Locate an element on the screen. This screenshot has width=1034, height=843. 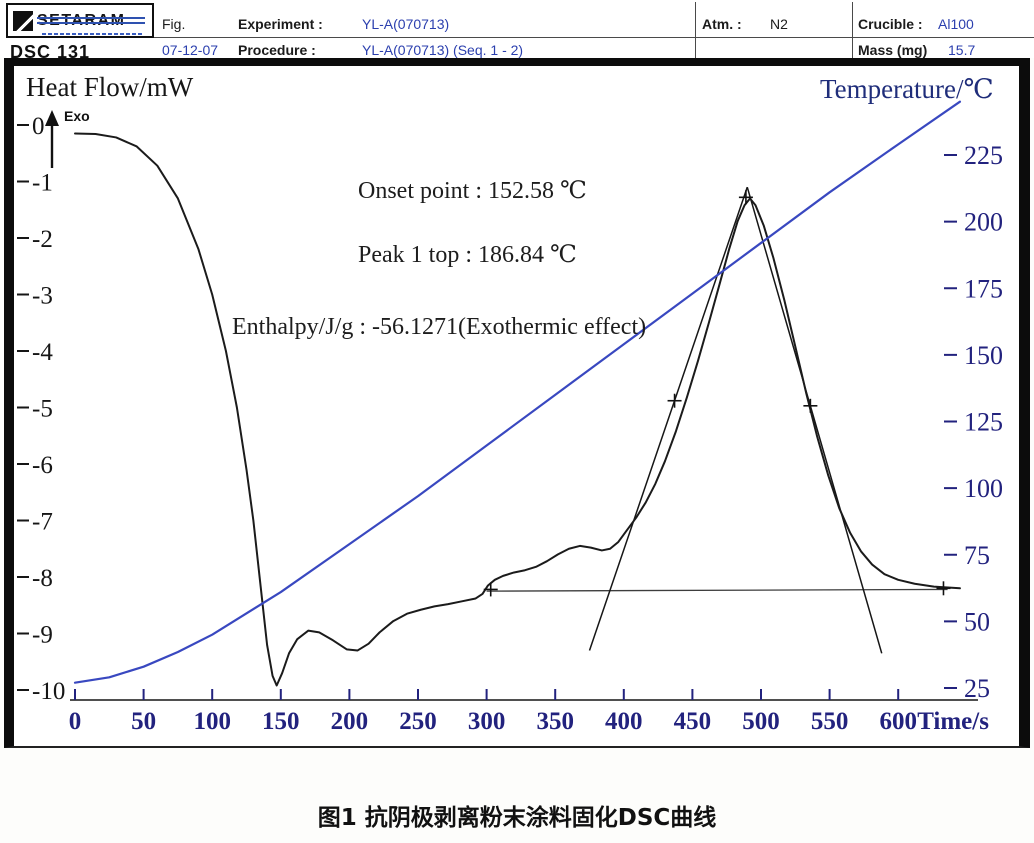
procedure-label: Procedure : is located at coordinates (277, 50).